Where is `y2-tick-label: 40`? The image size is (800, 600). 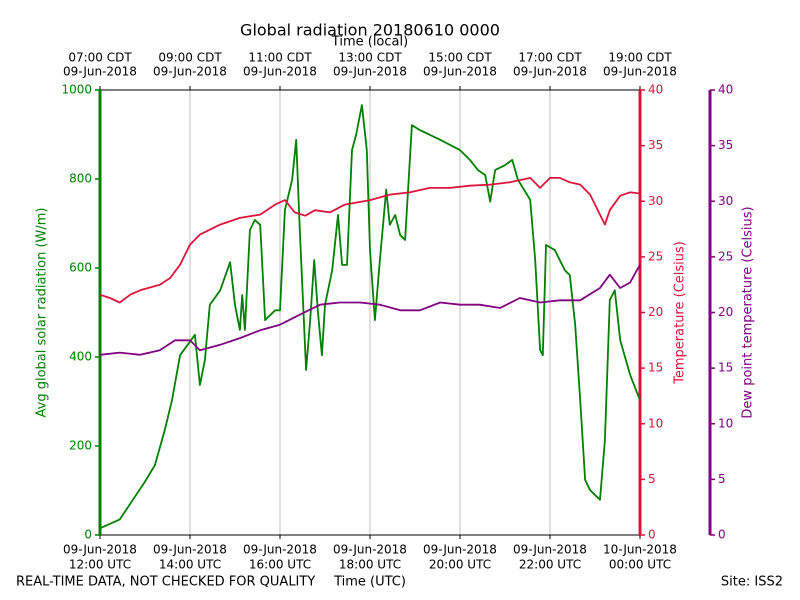
y2-tick-label: 40 is located at coordinates (655, 90).